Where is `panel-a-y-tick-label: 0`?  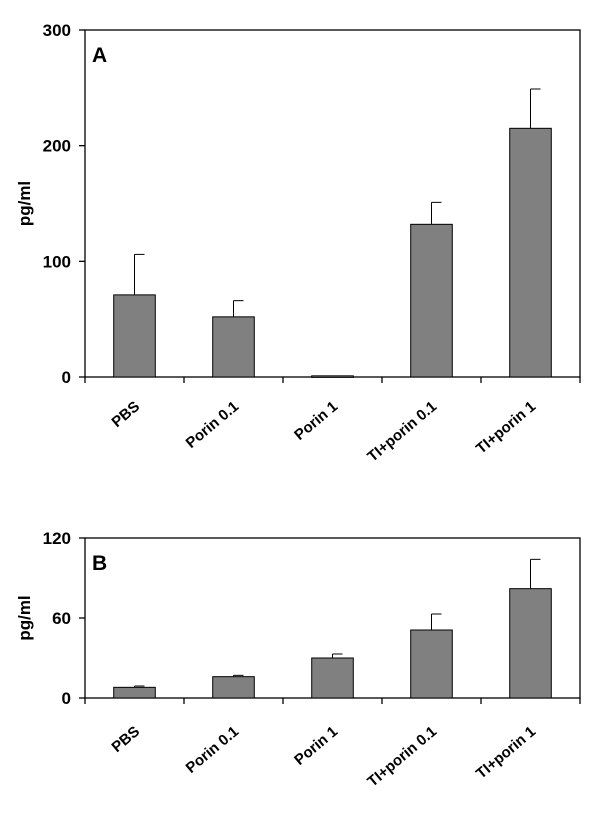 panel-a-y-tick-label: 0 is located at coordinates (66, 377).